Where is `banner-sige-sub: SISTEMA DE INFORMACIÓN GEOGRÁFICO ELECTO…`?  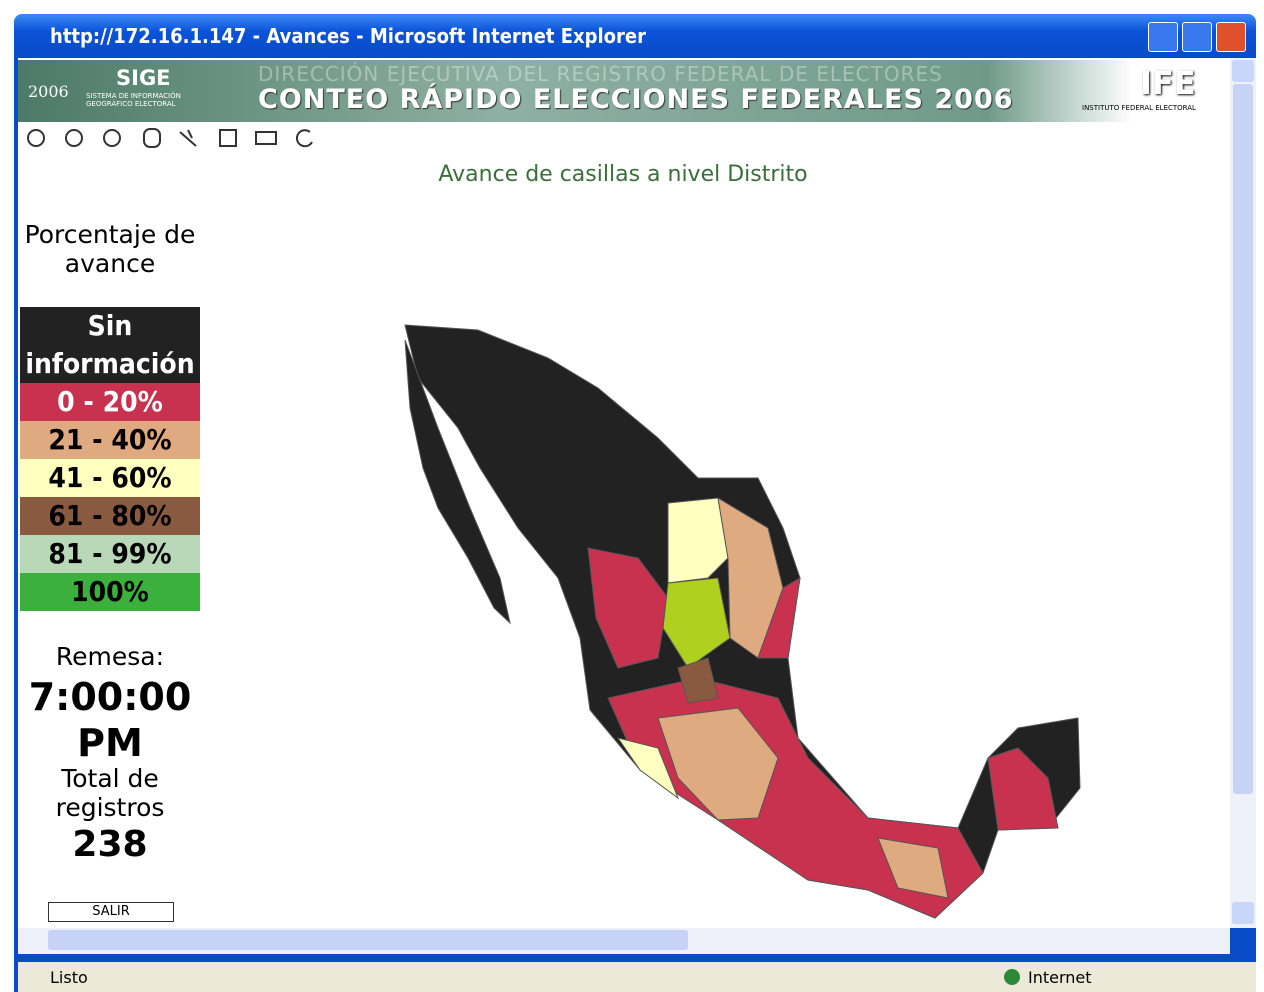 banner-sige-sub: SISTEMA DE INFORMACIÓN GEOGRÁFICO ELECTO… is located at coordinates (133, 100).